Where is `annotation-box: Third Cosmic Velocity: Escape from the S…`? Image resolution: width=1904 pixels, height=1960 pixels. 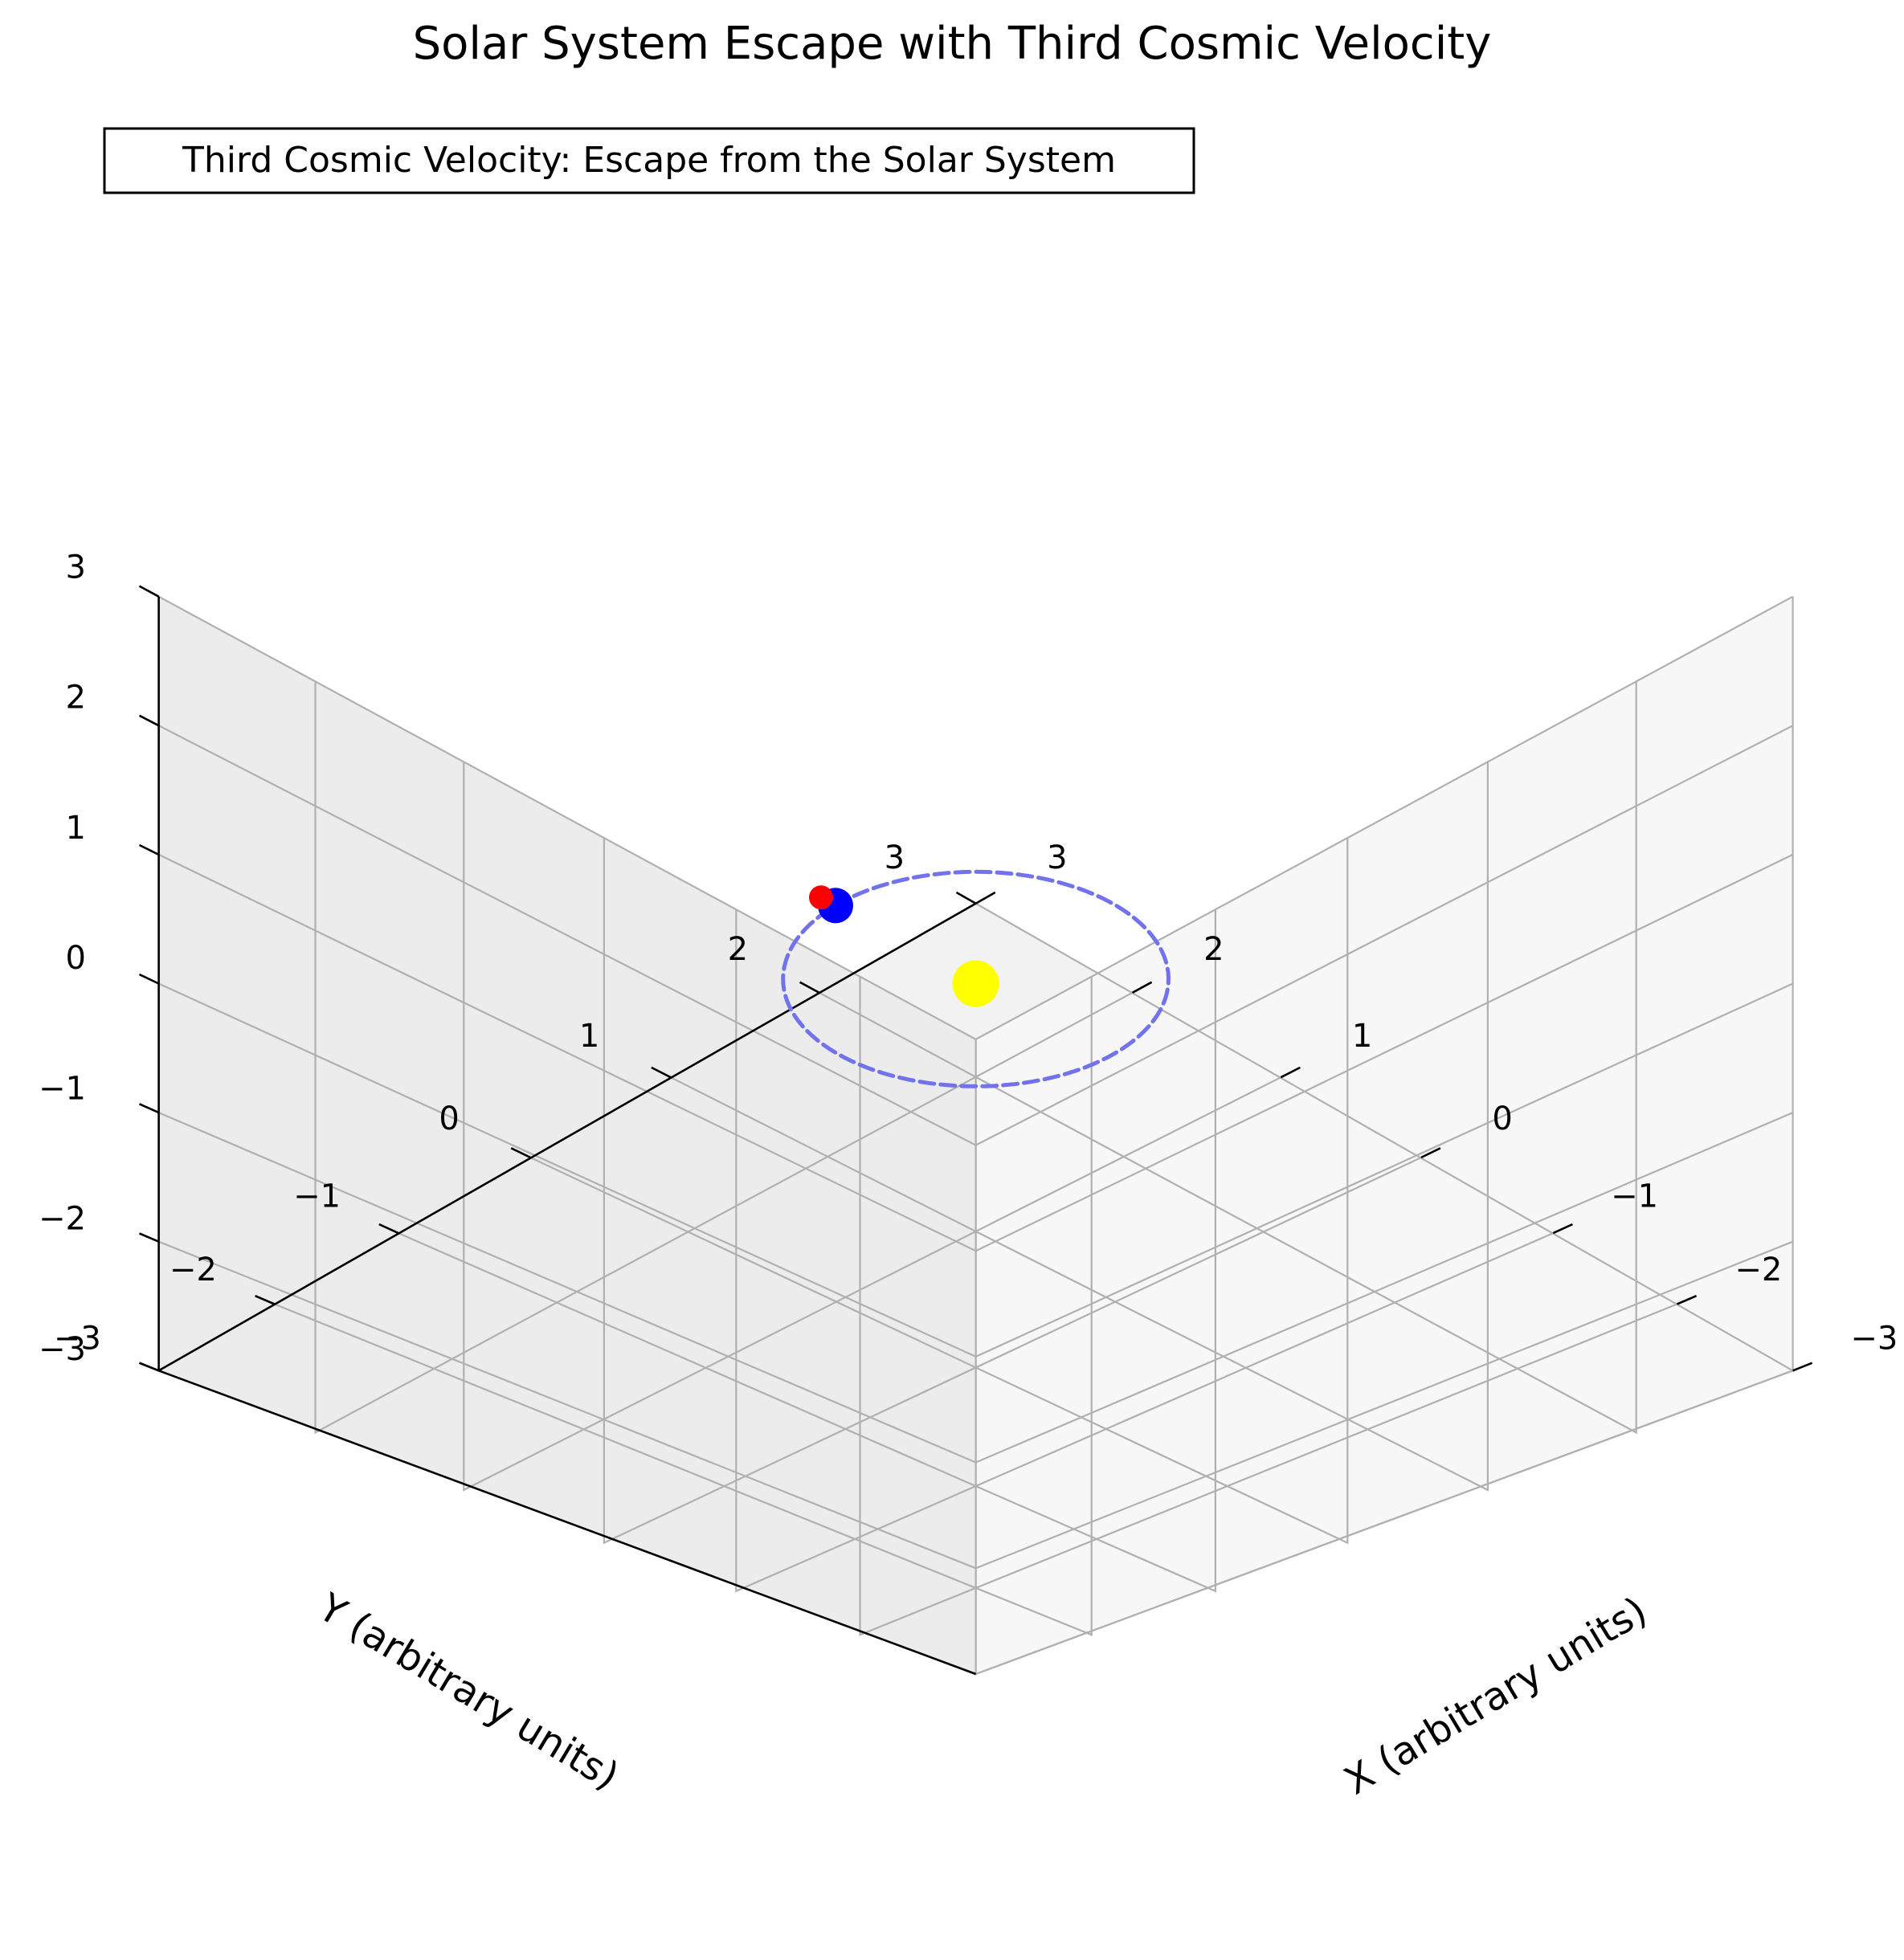 annotation-box: Third Cosmic Velocity: Escape from the S… is located at coordinates (649, 160).